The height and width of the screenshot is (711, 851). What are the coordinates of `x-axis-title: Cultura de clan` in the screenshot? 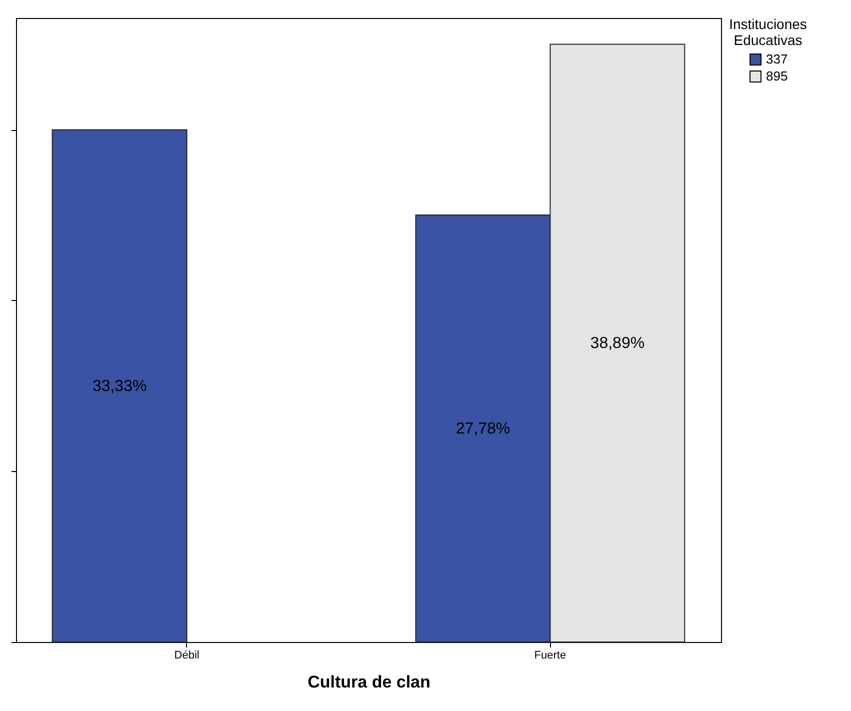 It's located at (369, 682).